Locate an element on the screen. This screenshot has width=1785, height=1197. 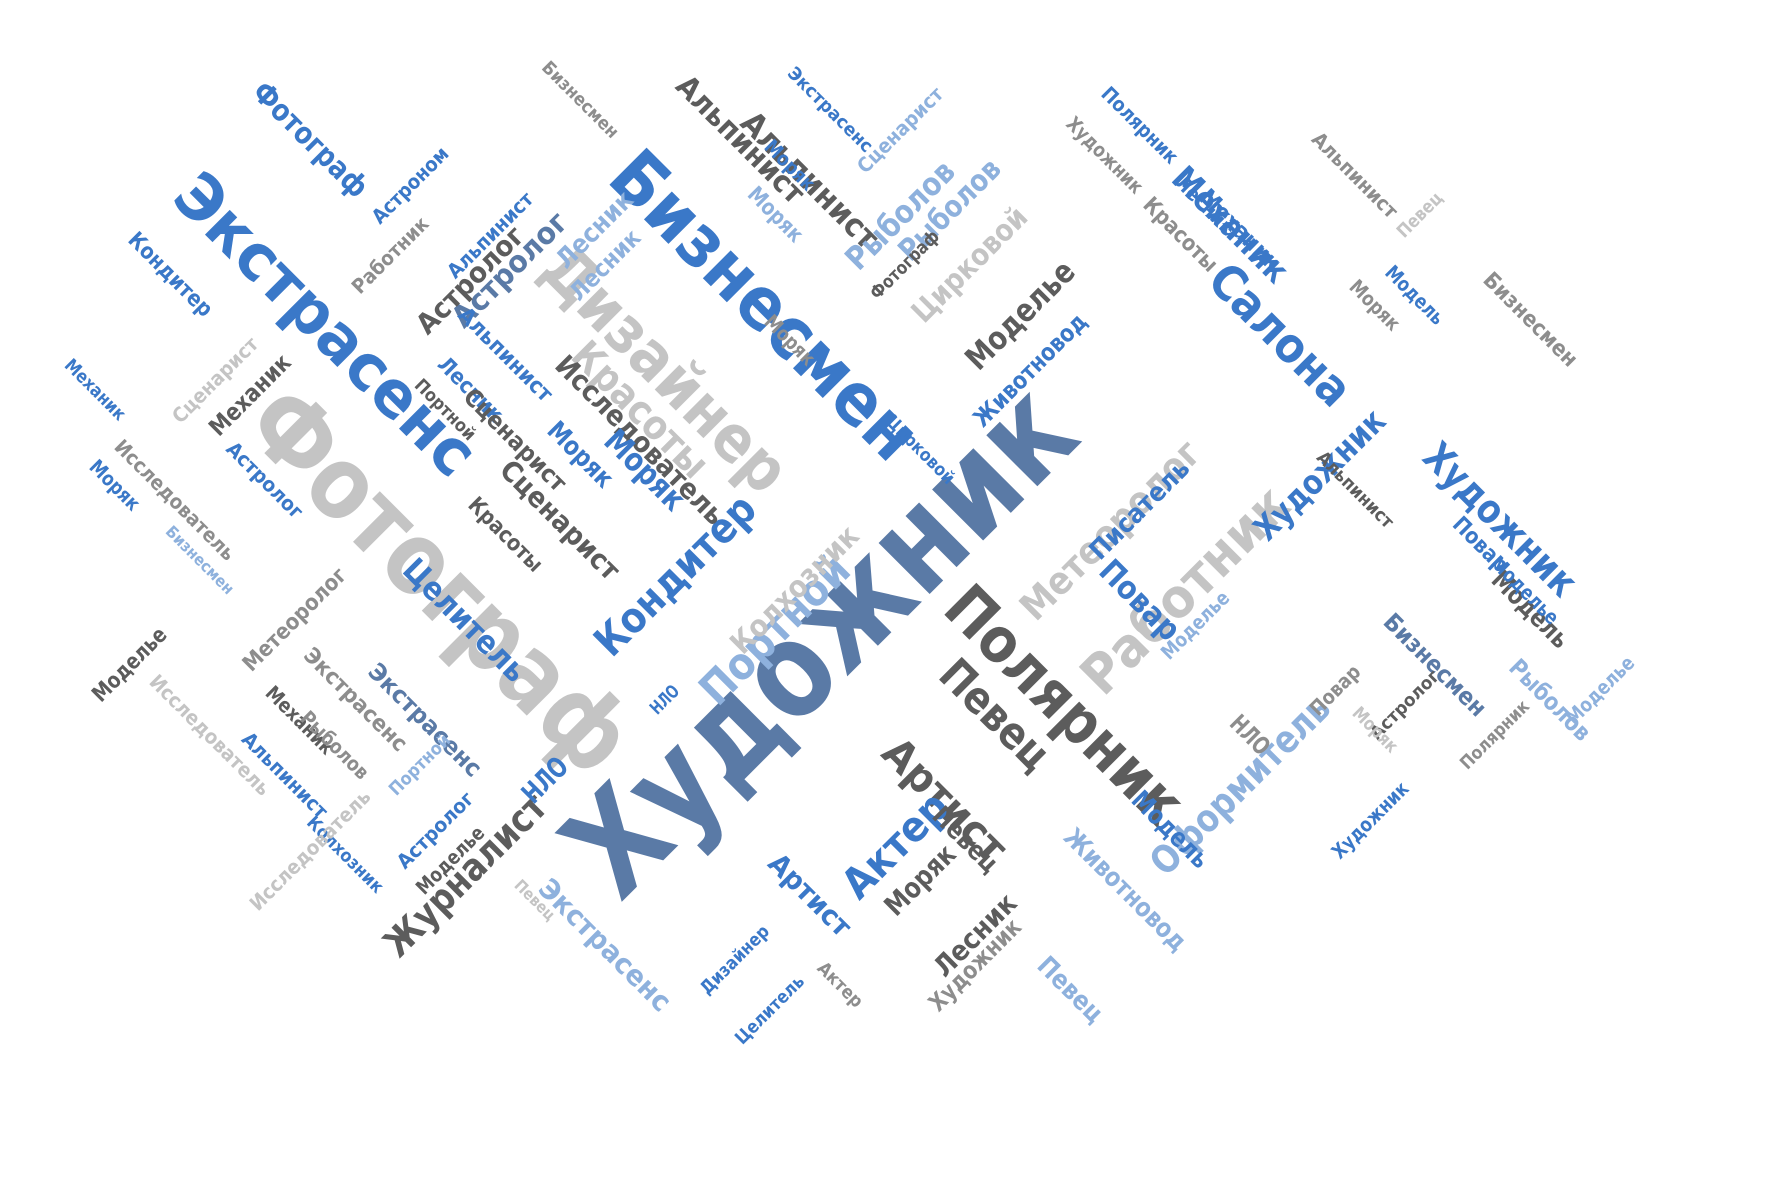
word-cloud-word: Целитель is located at coordinates (770, 1010).